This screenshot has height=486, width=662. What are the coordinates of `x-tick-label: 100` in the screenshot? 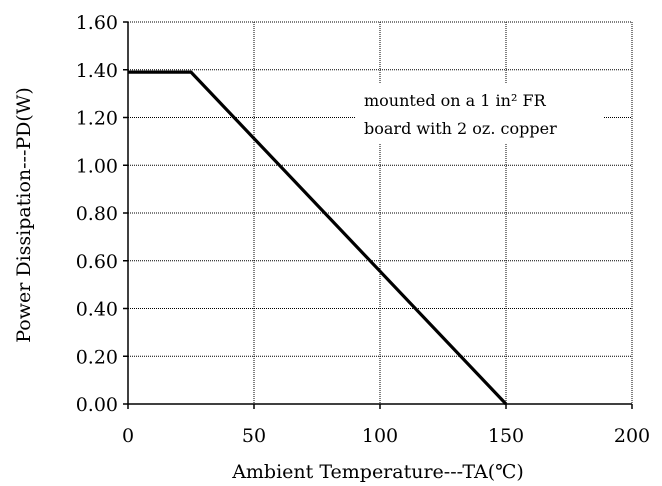 It's located at (380, 436).